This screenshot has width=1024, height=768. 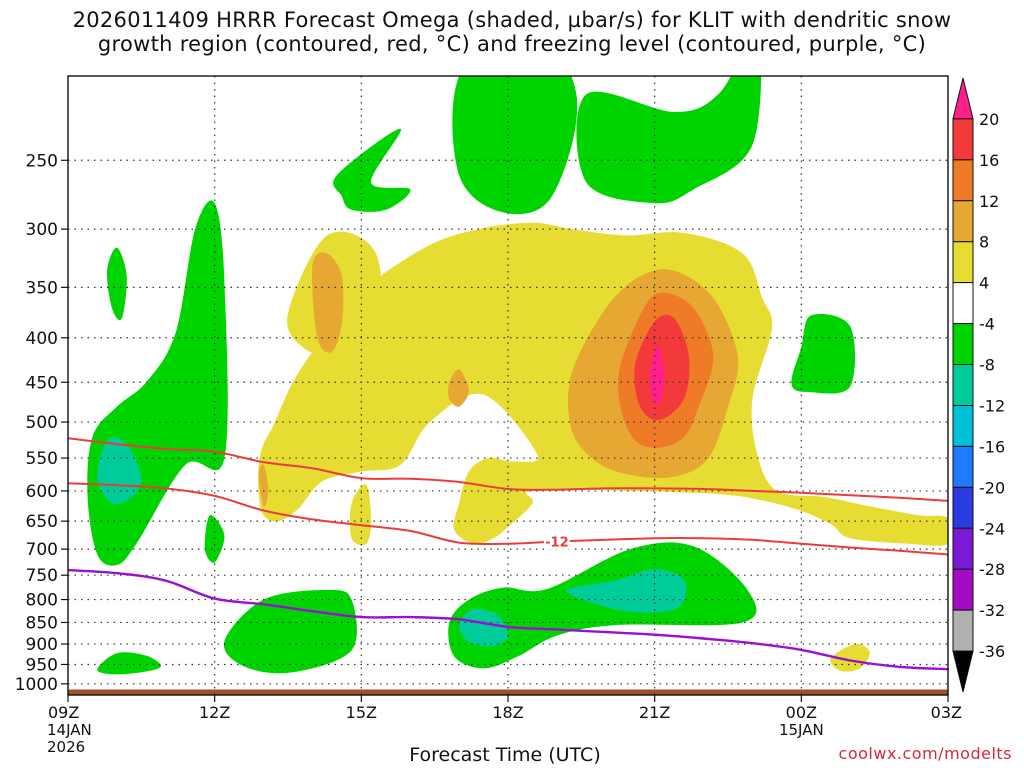 I want to click on dendritic-label: -12, so click(x=557, y=543).